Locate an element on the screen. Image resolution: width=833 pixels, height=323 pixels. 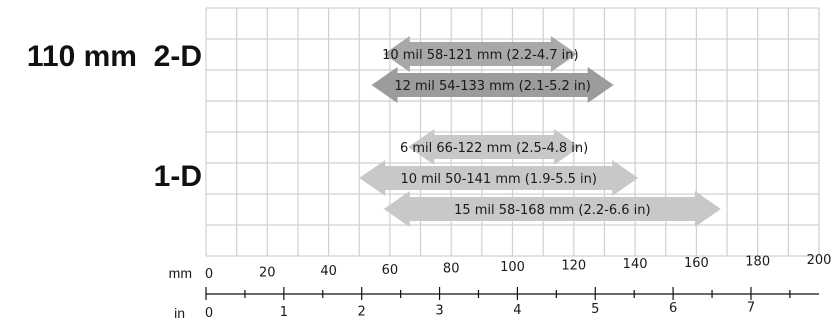
label-2d: 2-D is located at coordinates (177, 56).